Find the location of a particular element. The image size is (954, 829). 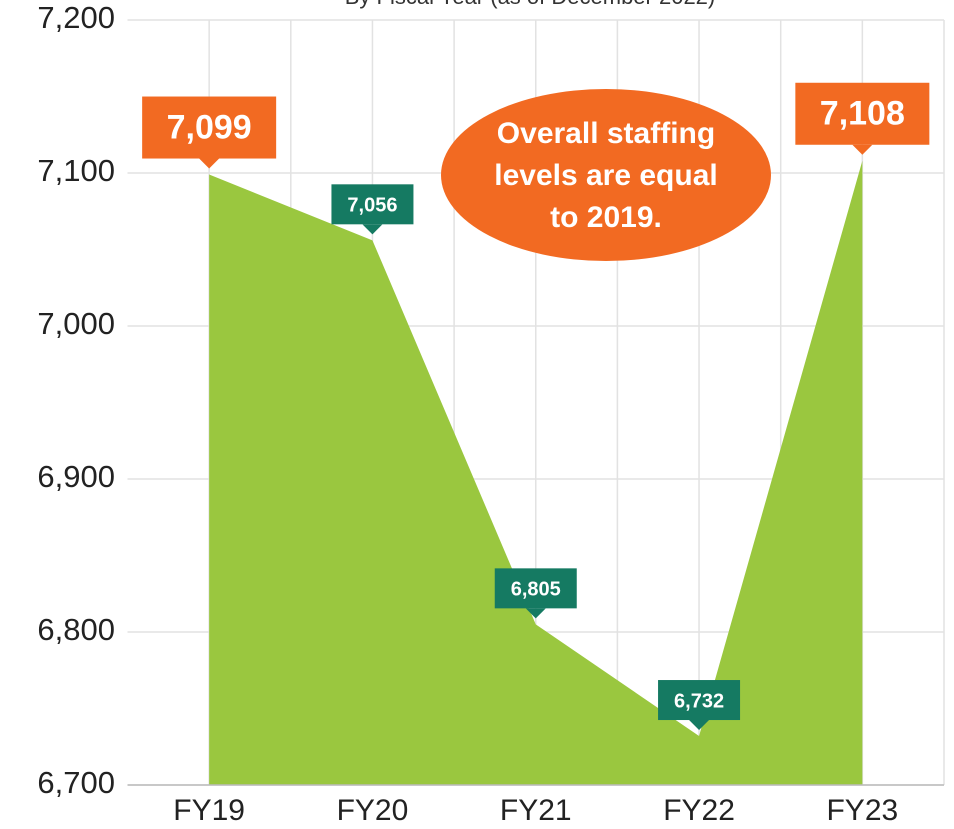

x-tick-label: FY19 is located at coordinates (209, 810).